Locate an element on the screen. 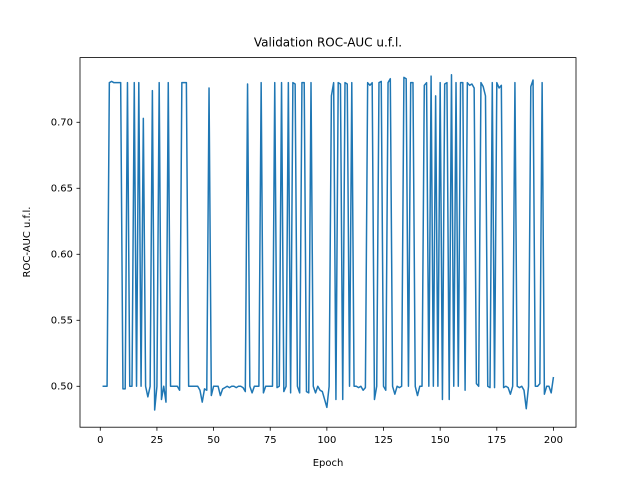 The image size is (640, 480). x-tick-label: 175 is located at coordinates (496, 440).